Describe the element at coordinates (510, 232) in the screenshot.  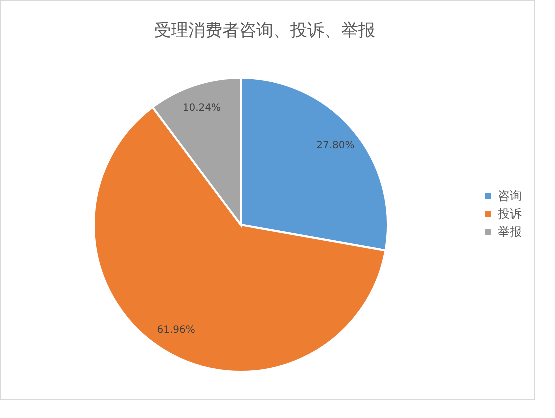
I see `legend-label: 举报` at that location.